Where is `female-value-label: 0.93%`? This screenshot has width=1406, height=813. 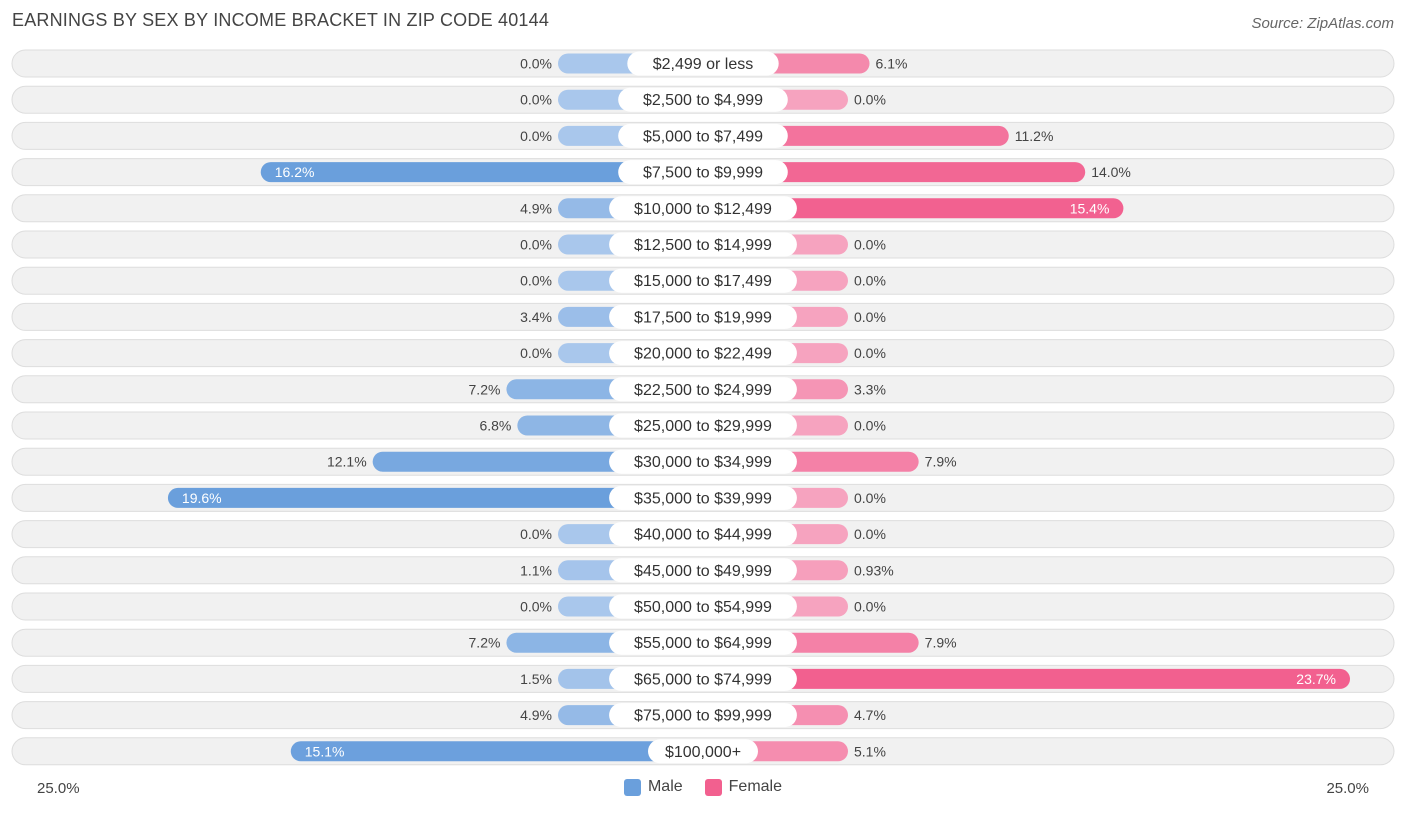 female-value-label: 0.93% is located at coordinates (874, 570).